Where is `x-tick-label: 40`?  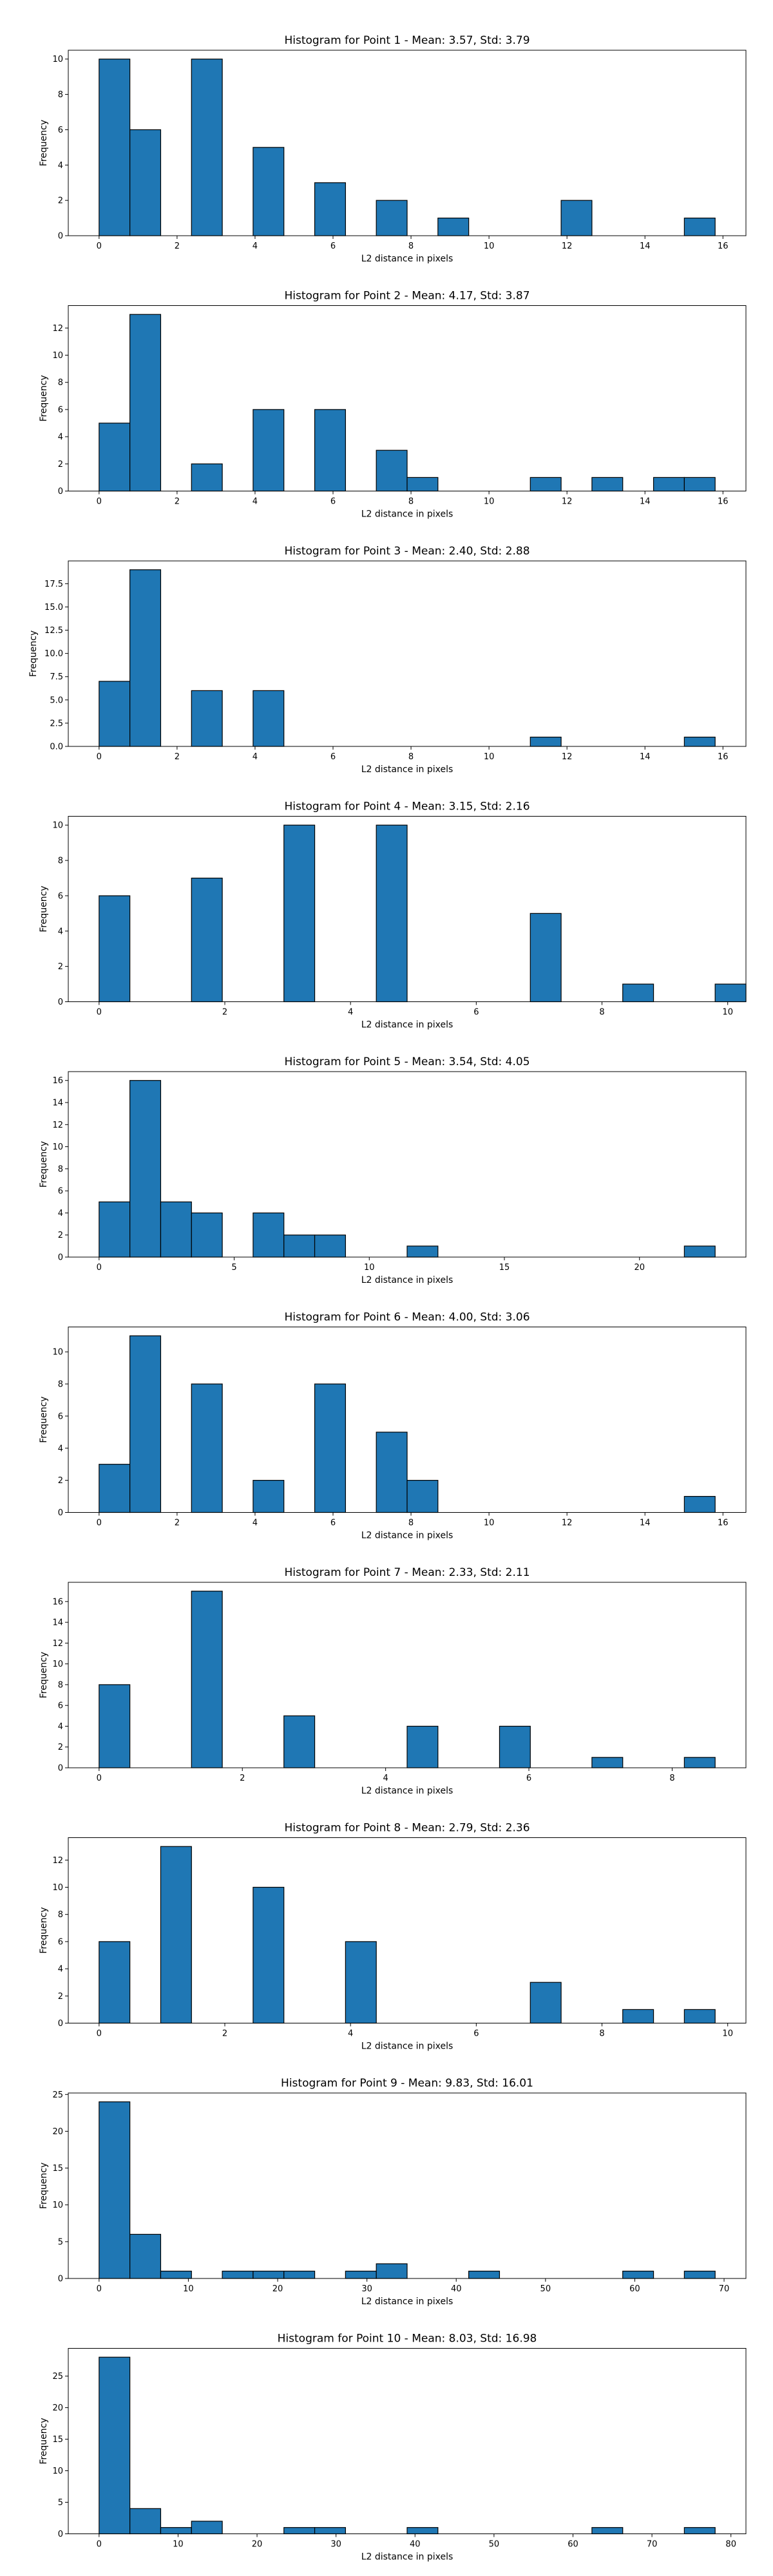
x-tick-label: 40 is located at coordinates (415, 2545).